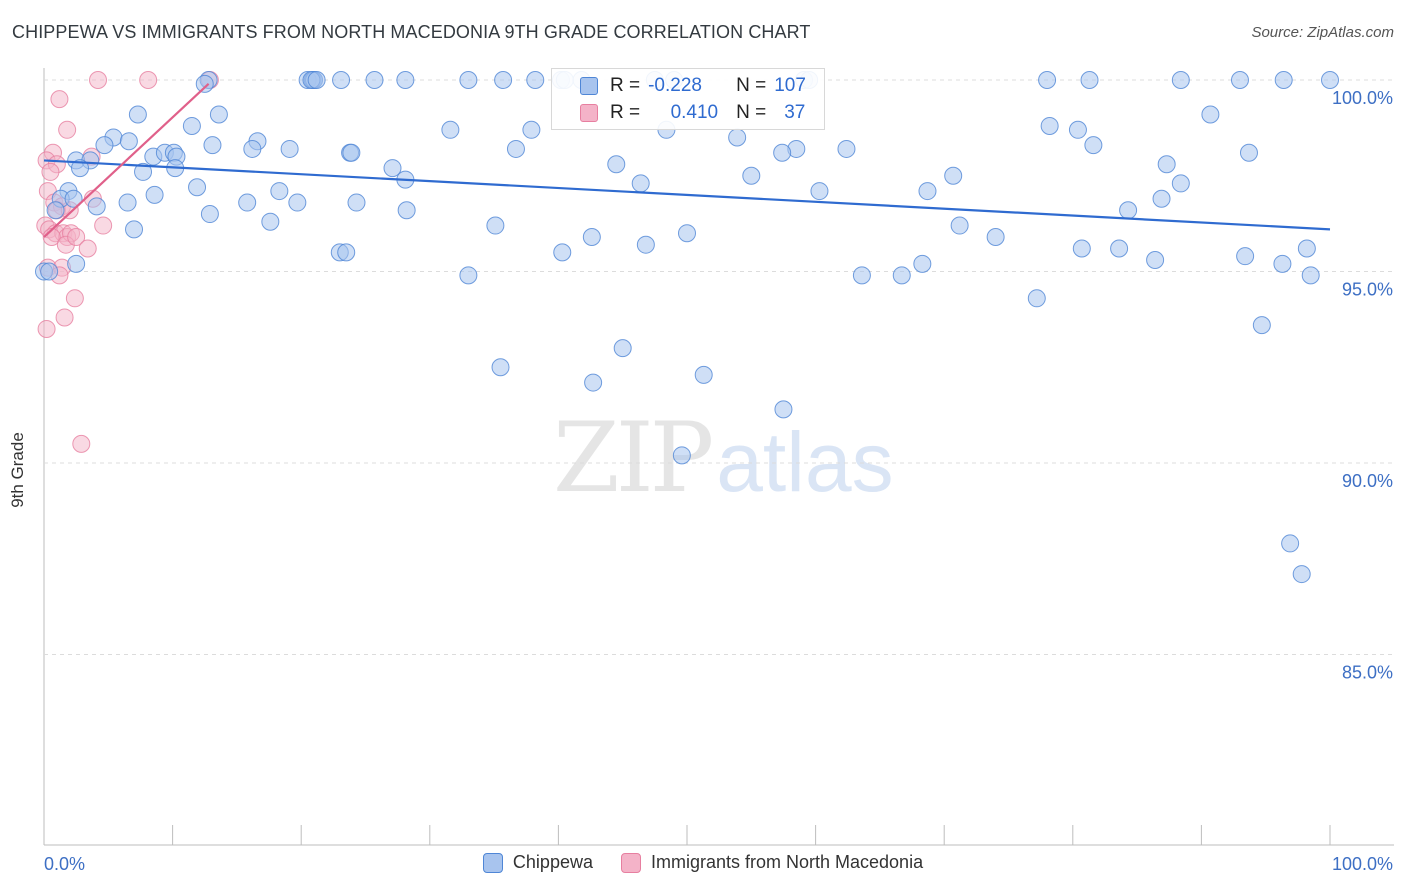  I want to click on legend-row-chippewa: R = -0.228 N = 107, so click(679, 86).